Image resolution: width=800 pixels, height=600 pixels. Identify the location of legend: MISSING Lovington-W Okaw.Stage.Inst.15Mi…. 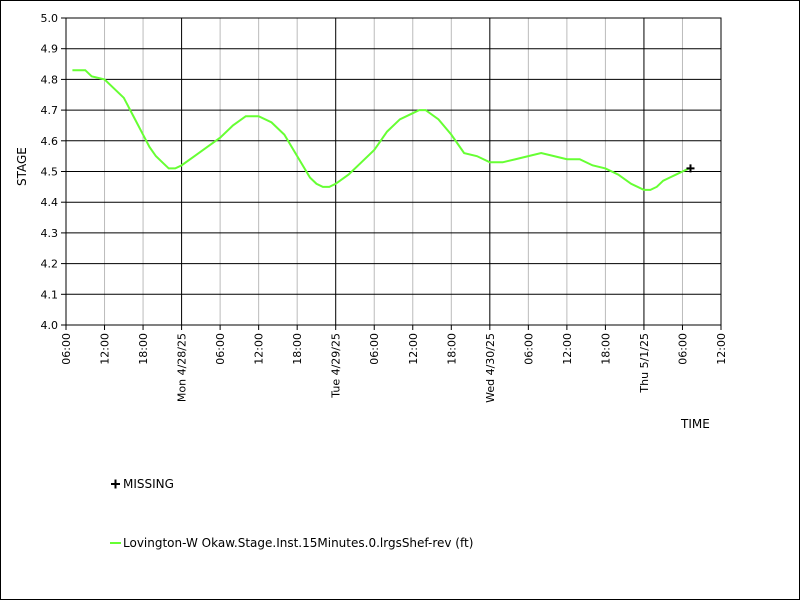
(291, 513).